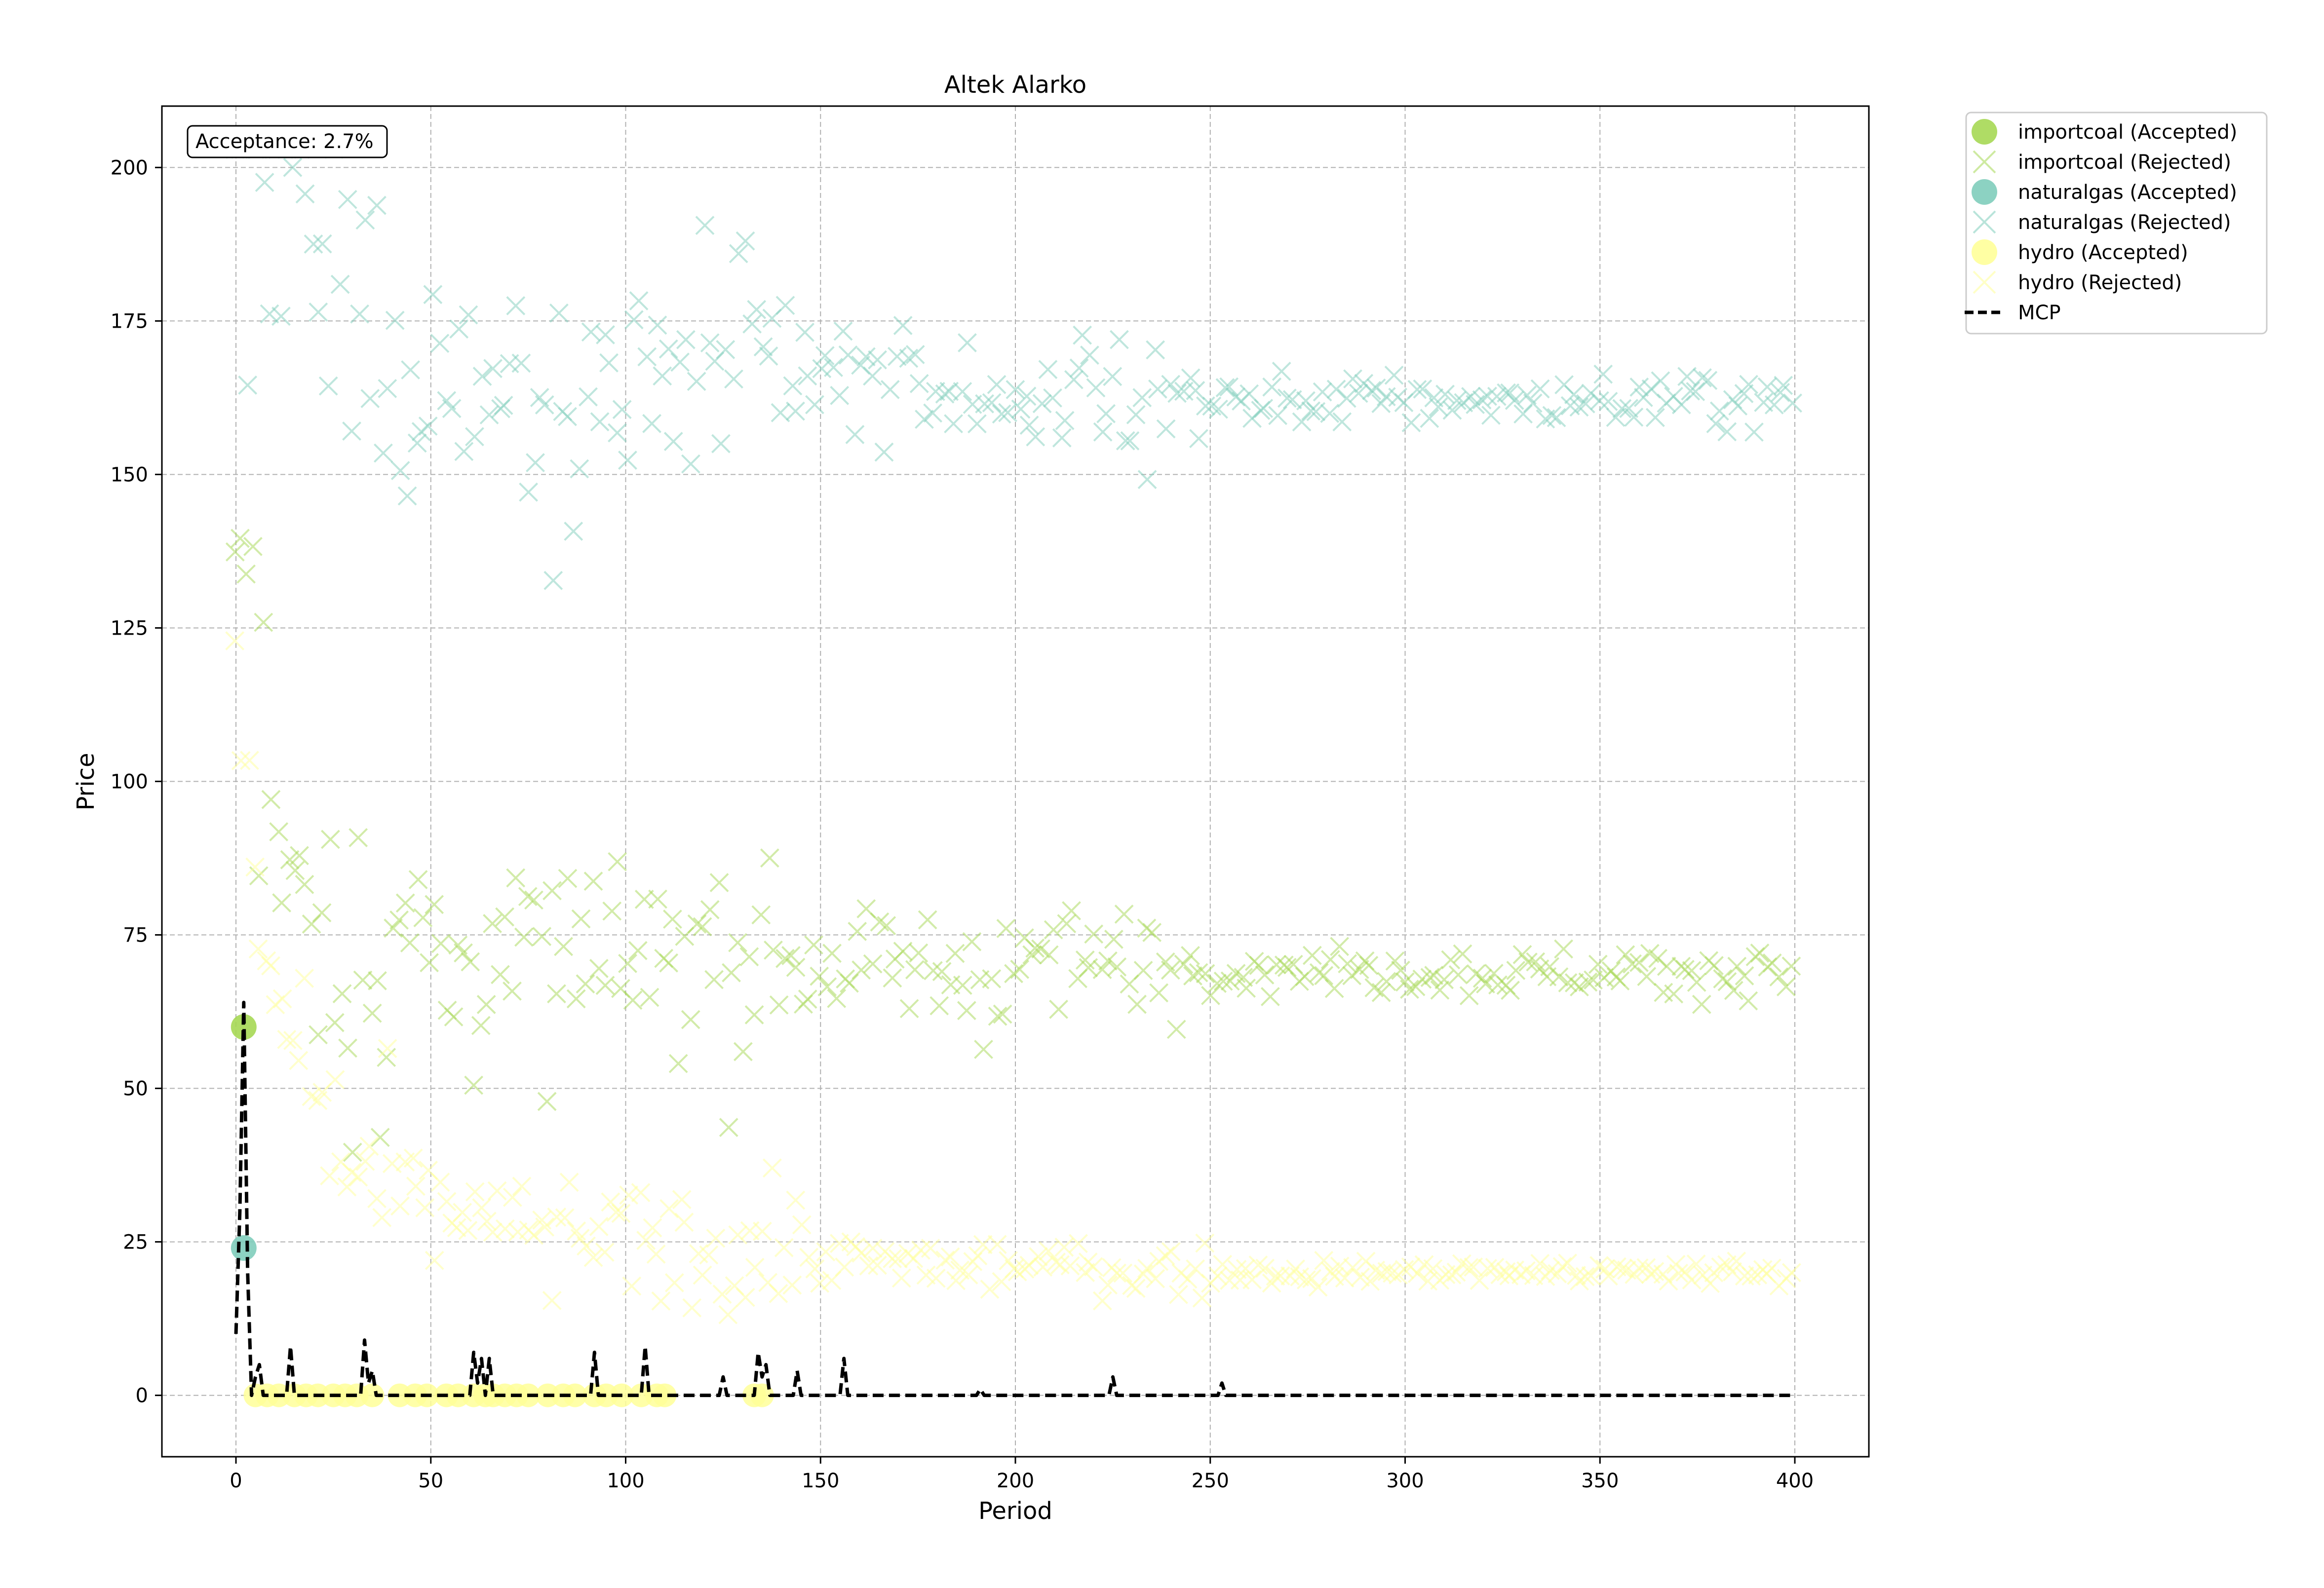 This screenshot has width=2324, height=1588. What do you see at coordinates (1984, 192) in the screenshot?
I see `legend-naturalgas-accepted-swatch` at bounding box center [1984, 192].